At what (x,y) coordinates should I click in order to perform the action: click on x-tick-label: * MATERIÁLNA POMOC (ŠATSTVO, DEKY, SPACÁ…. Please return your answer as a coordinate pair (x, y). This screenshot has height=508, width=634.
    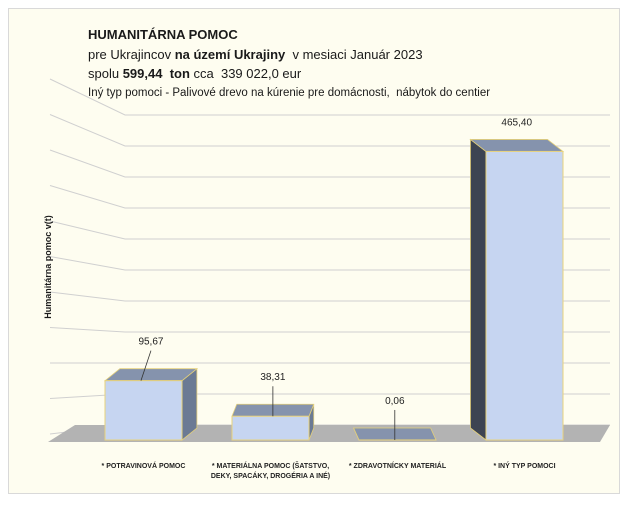
    Looking at the image, I should click on (270, 471).